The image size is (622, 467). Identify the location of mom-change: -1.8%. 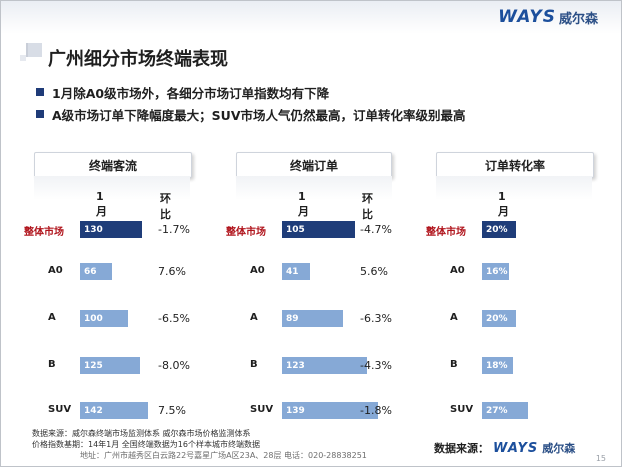
(376, 410).